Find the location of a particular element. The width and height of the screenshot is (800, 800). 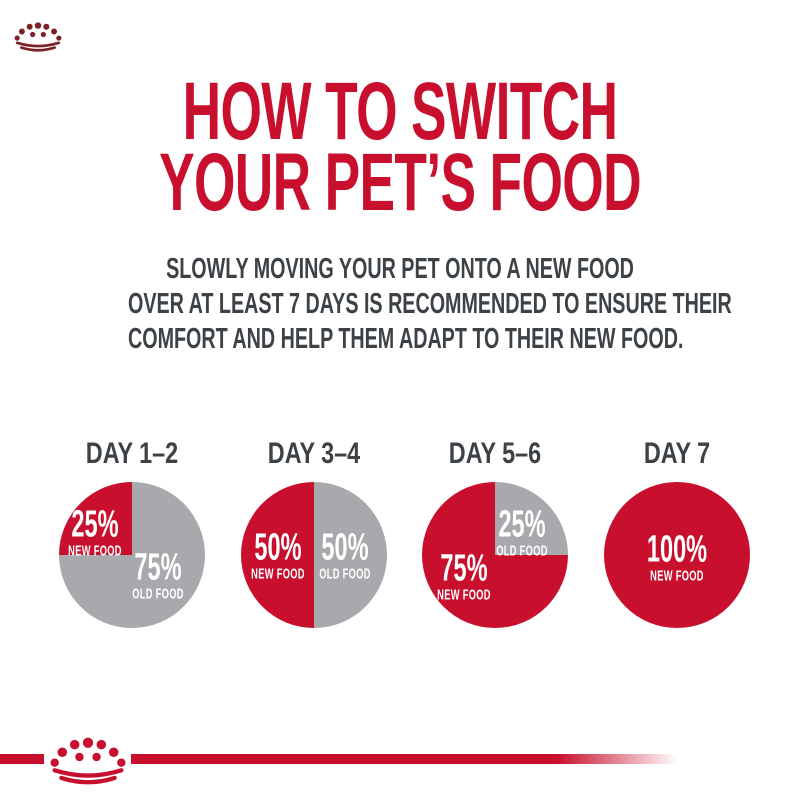

segment-percent: 100% is located at coordinates (677, 549).